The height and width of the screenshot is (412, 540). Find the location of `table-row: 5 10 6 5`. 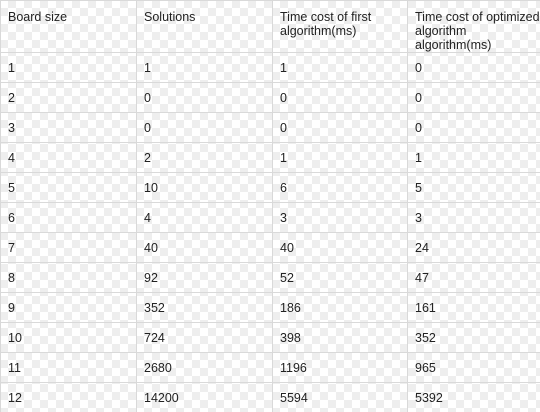

table-row: 5 10 6 5 is located at coordinates (270, 187).